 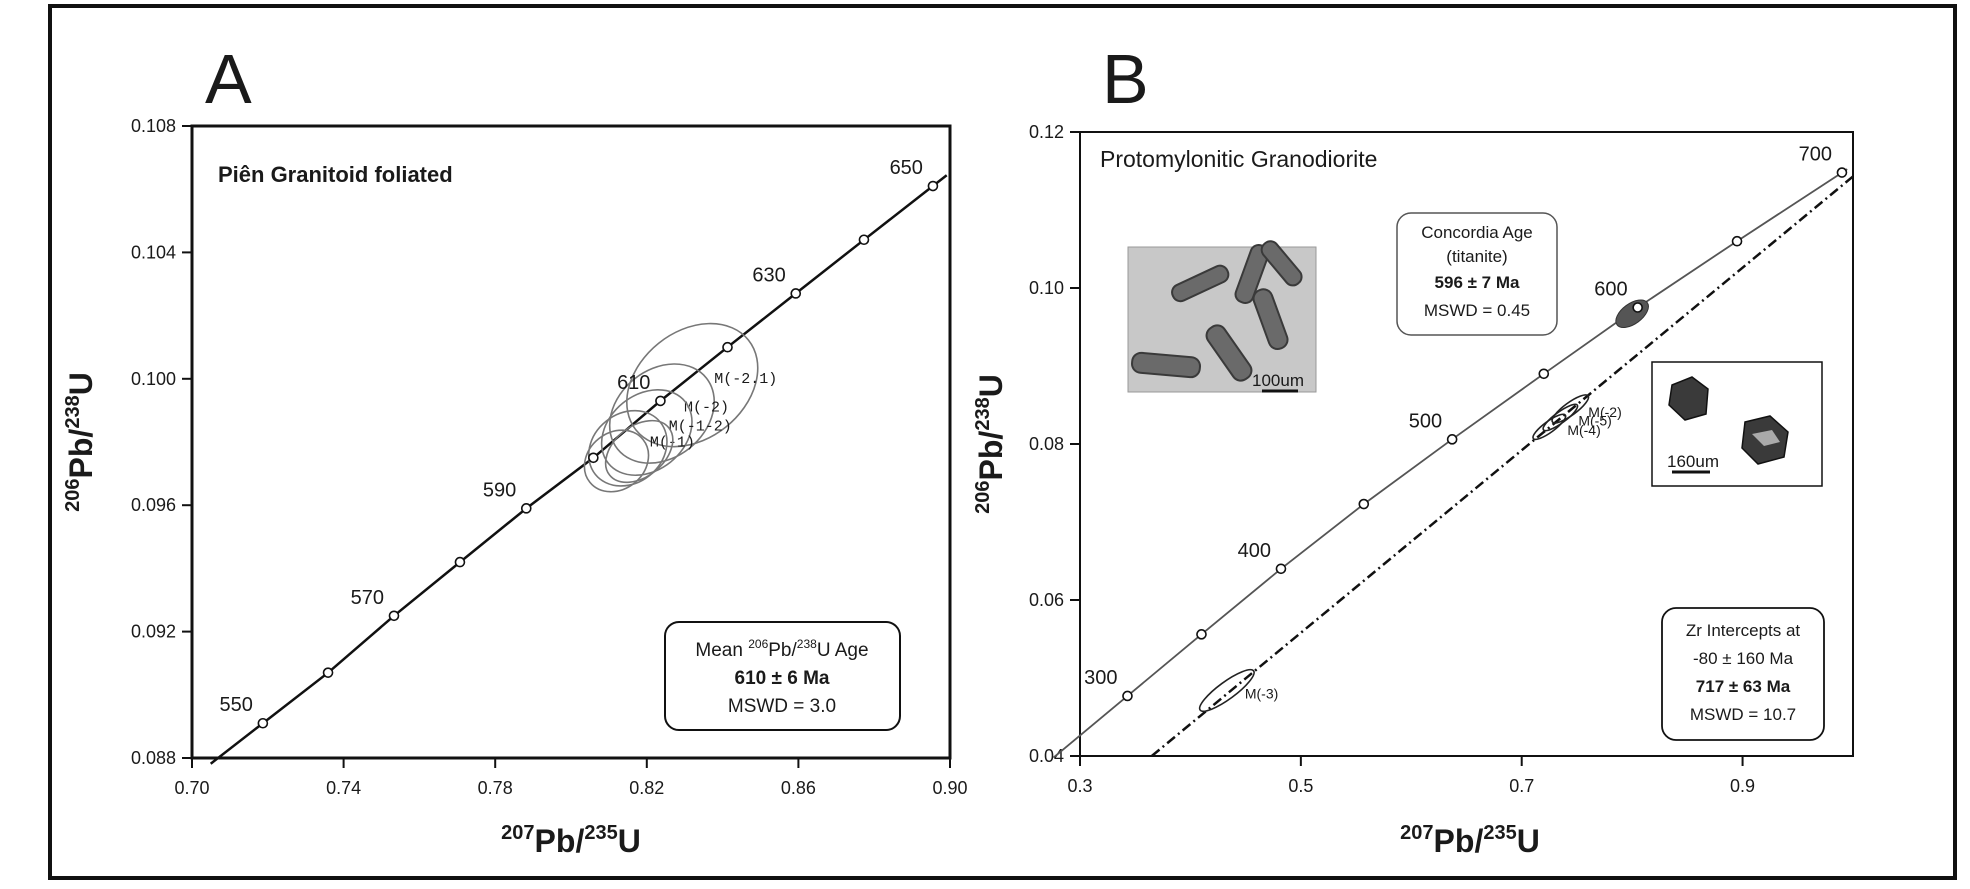 I want to click on ellipse-label: M(-2.1), so click(x=745, y=379).